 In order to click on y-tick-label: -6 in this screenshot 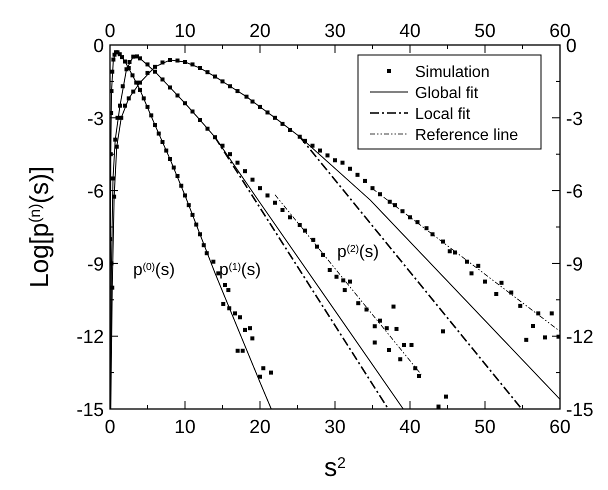, I will do `click(95, 192)`.